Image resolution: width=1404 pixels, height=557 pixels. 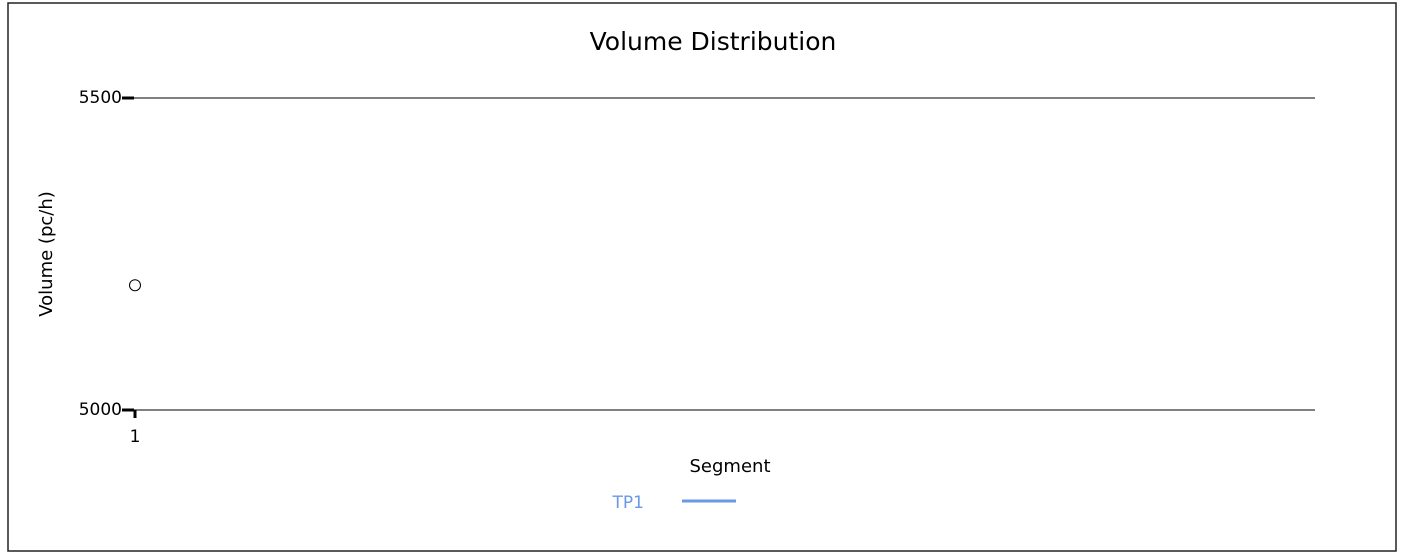 I want to click on x-axis-label: Segment, so click(x=730, y=466).